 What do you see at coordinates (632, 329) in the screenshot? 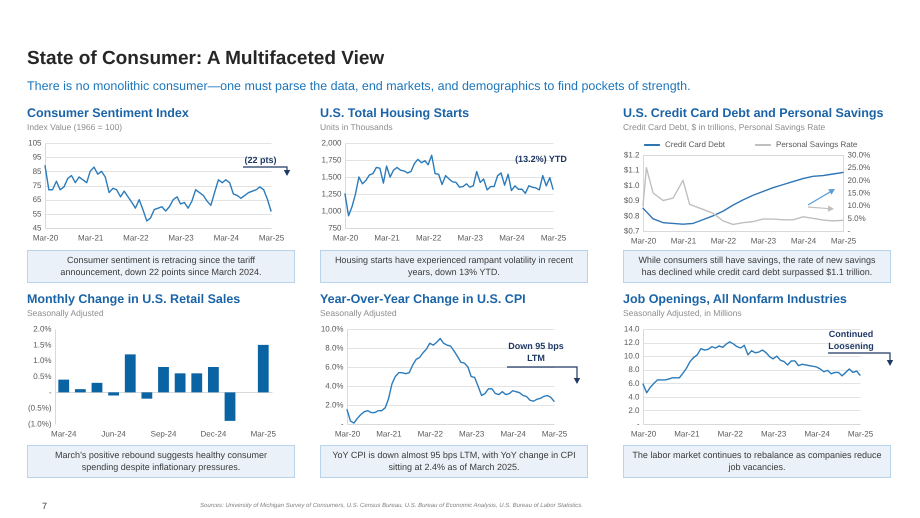
I see `y-tick-label: 14.0` at bounding box center [632, 329].